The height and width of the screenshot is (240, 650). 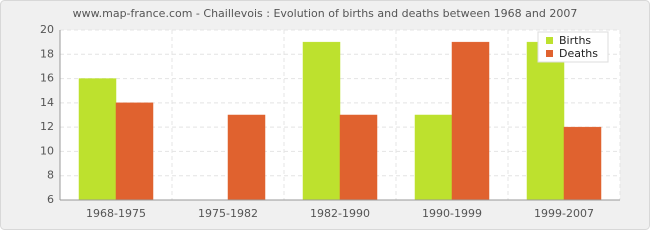 What do you see at coordinates (452, 213) in the screenshot?
I see `x-tick-label: 1990-1999` at bounding box center [452, 213].